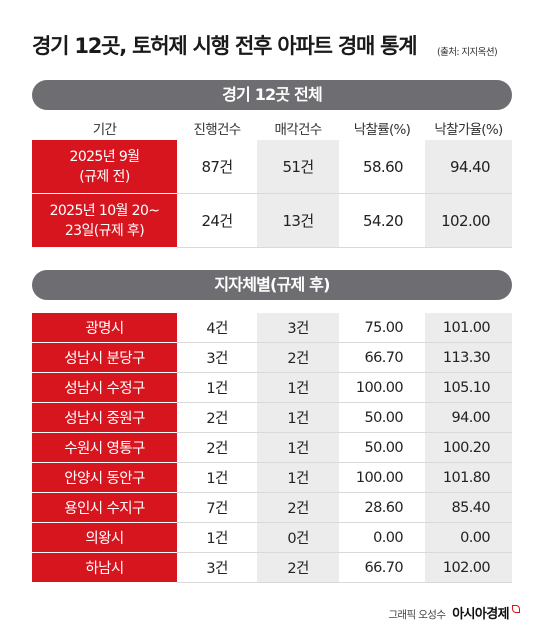  I want to click on price-rate-cell: 85.40, so click(468, 507).